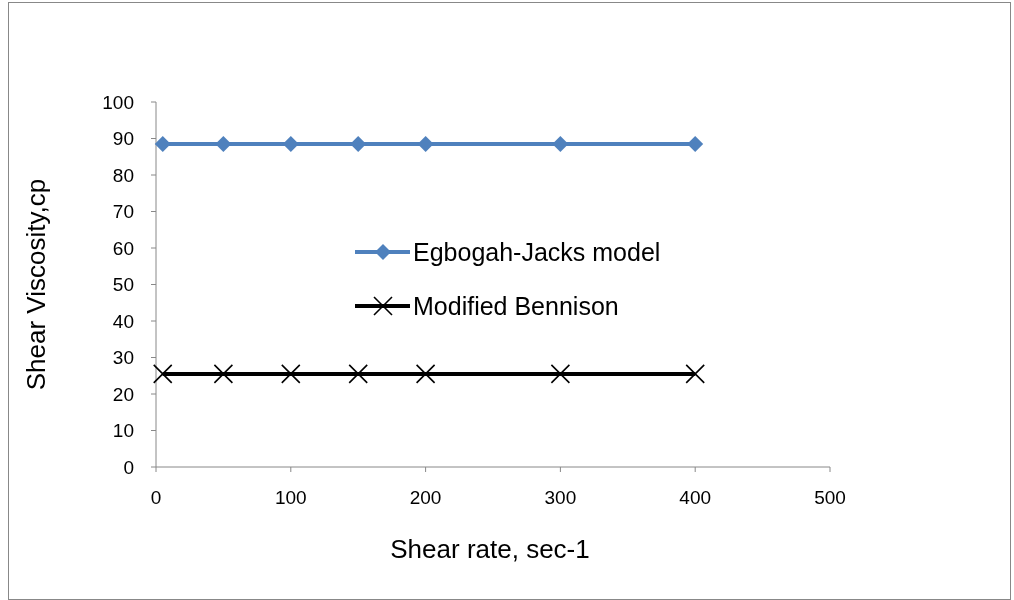 The width and height of the screenshot is (1014, 600). What do you see at coordinates (156, 497) in the screenshot?
I see `x-tick-label: 0` at bounding box center [156, 497].